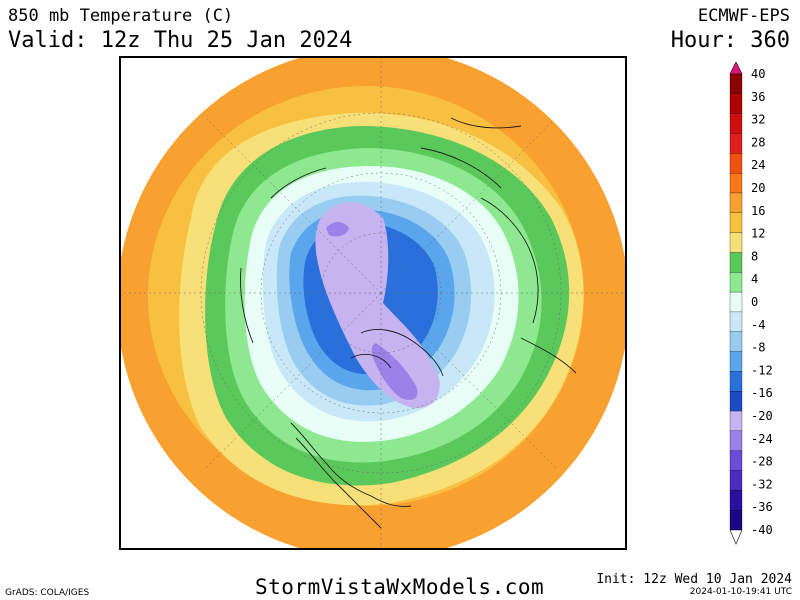  I want to click on legend-label: 16, so click(758, 211).